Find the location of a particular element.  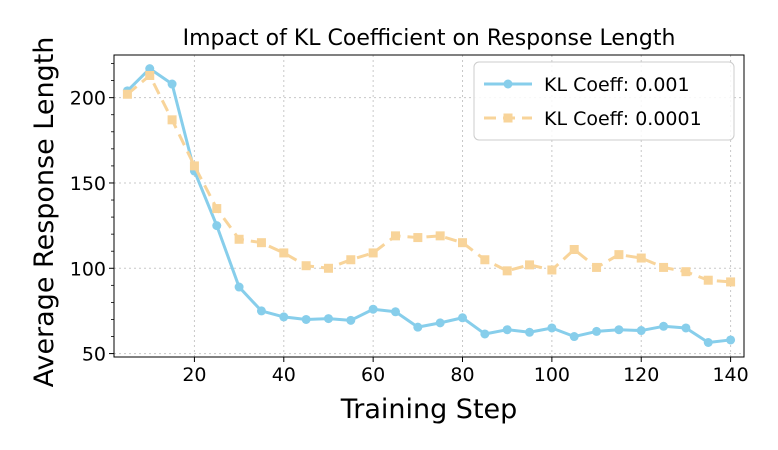

y-tick-label: 150 is located at coordinates (88, 184).